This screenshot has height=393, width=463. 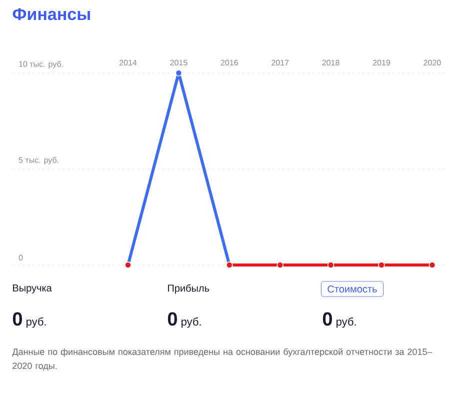 I want to click on y-tick-label: 5 тыс. руб., so click(x=38, y=160).